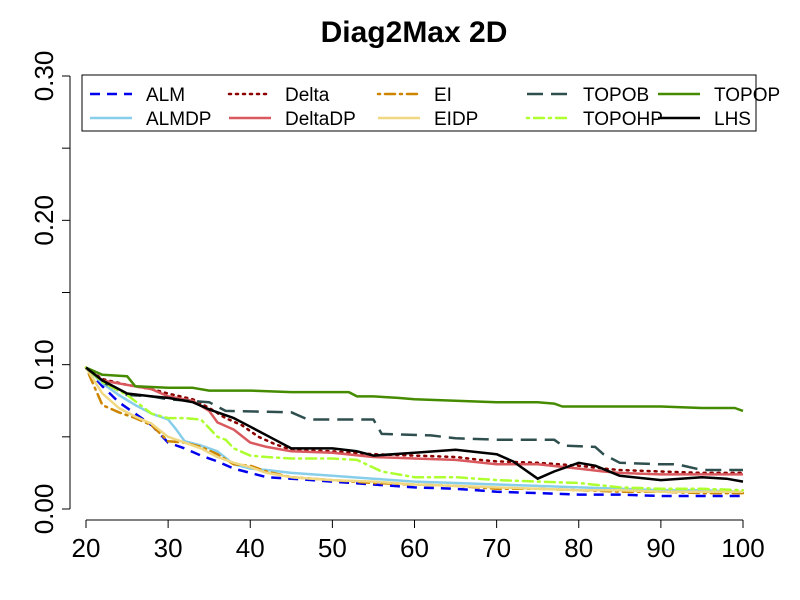  I want to click on y-tick-label: 0.20, so click(44, 220).